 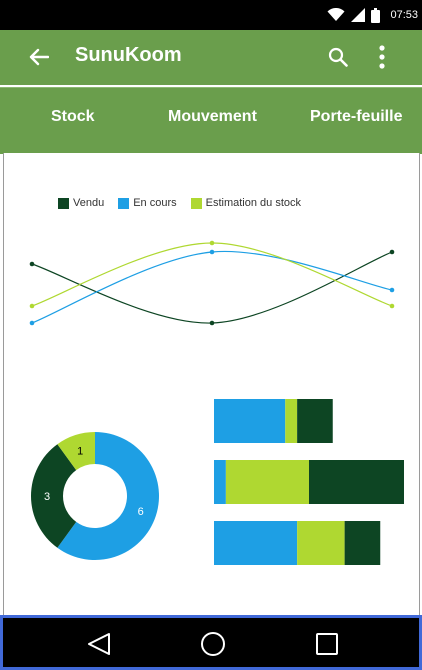 I want to click on donut-slice-label-2: 3, so click(x=47, y=497).